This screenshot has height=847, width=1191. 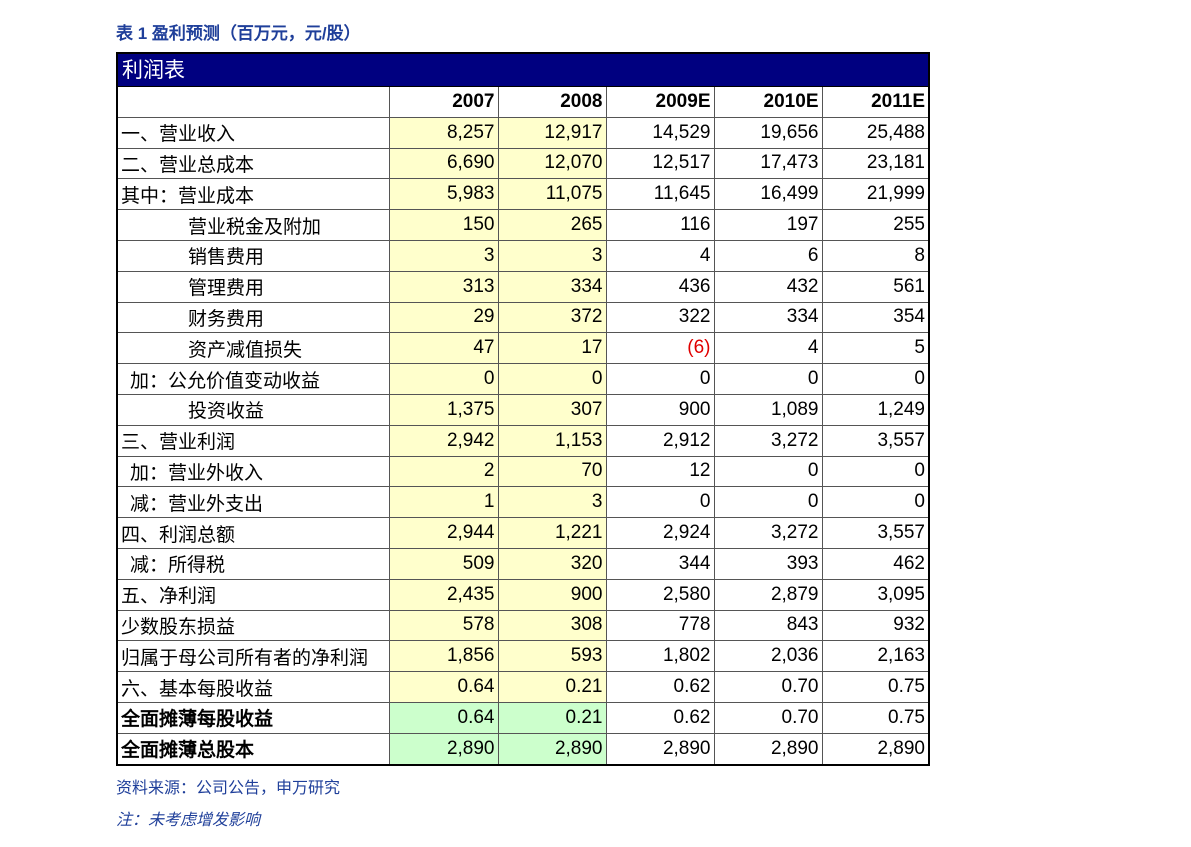 What do you see at coordinates (660, 225) in the screenshot?
I see `cell-value: 116` at bounding box center [660, 225].